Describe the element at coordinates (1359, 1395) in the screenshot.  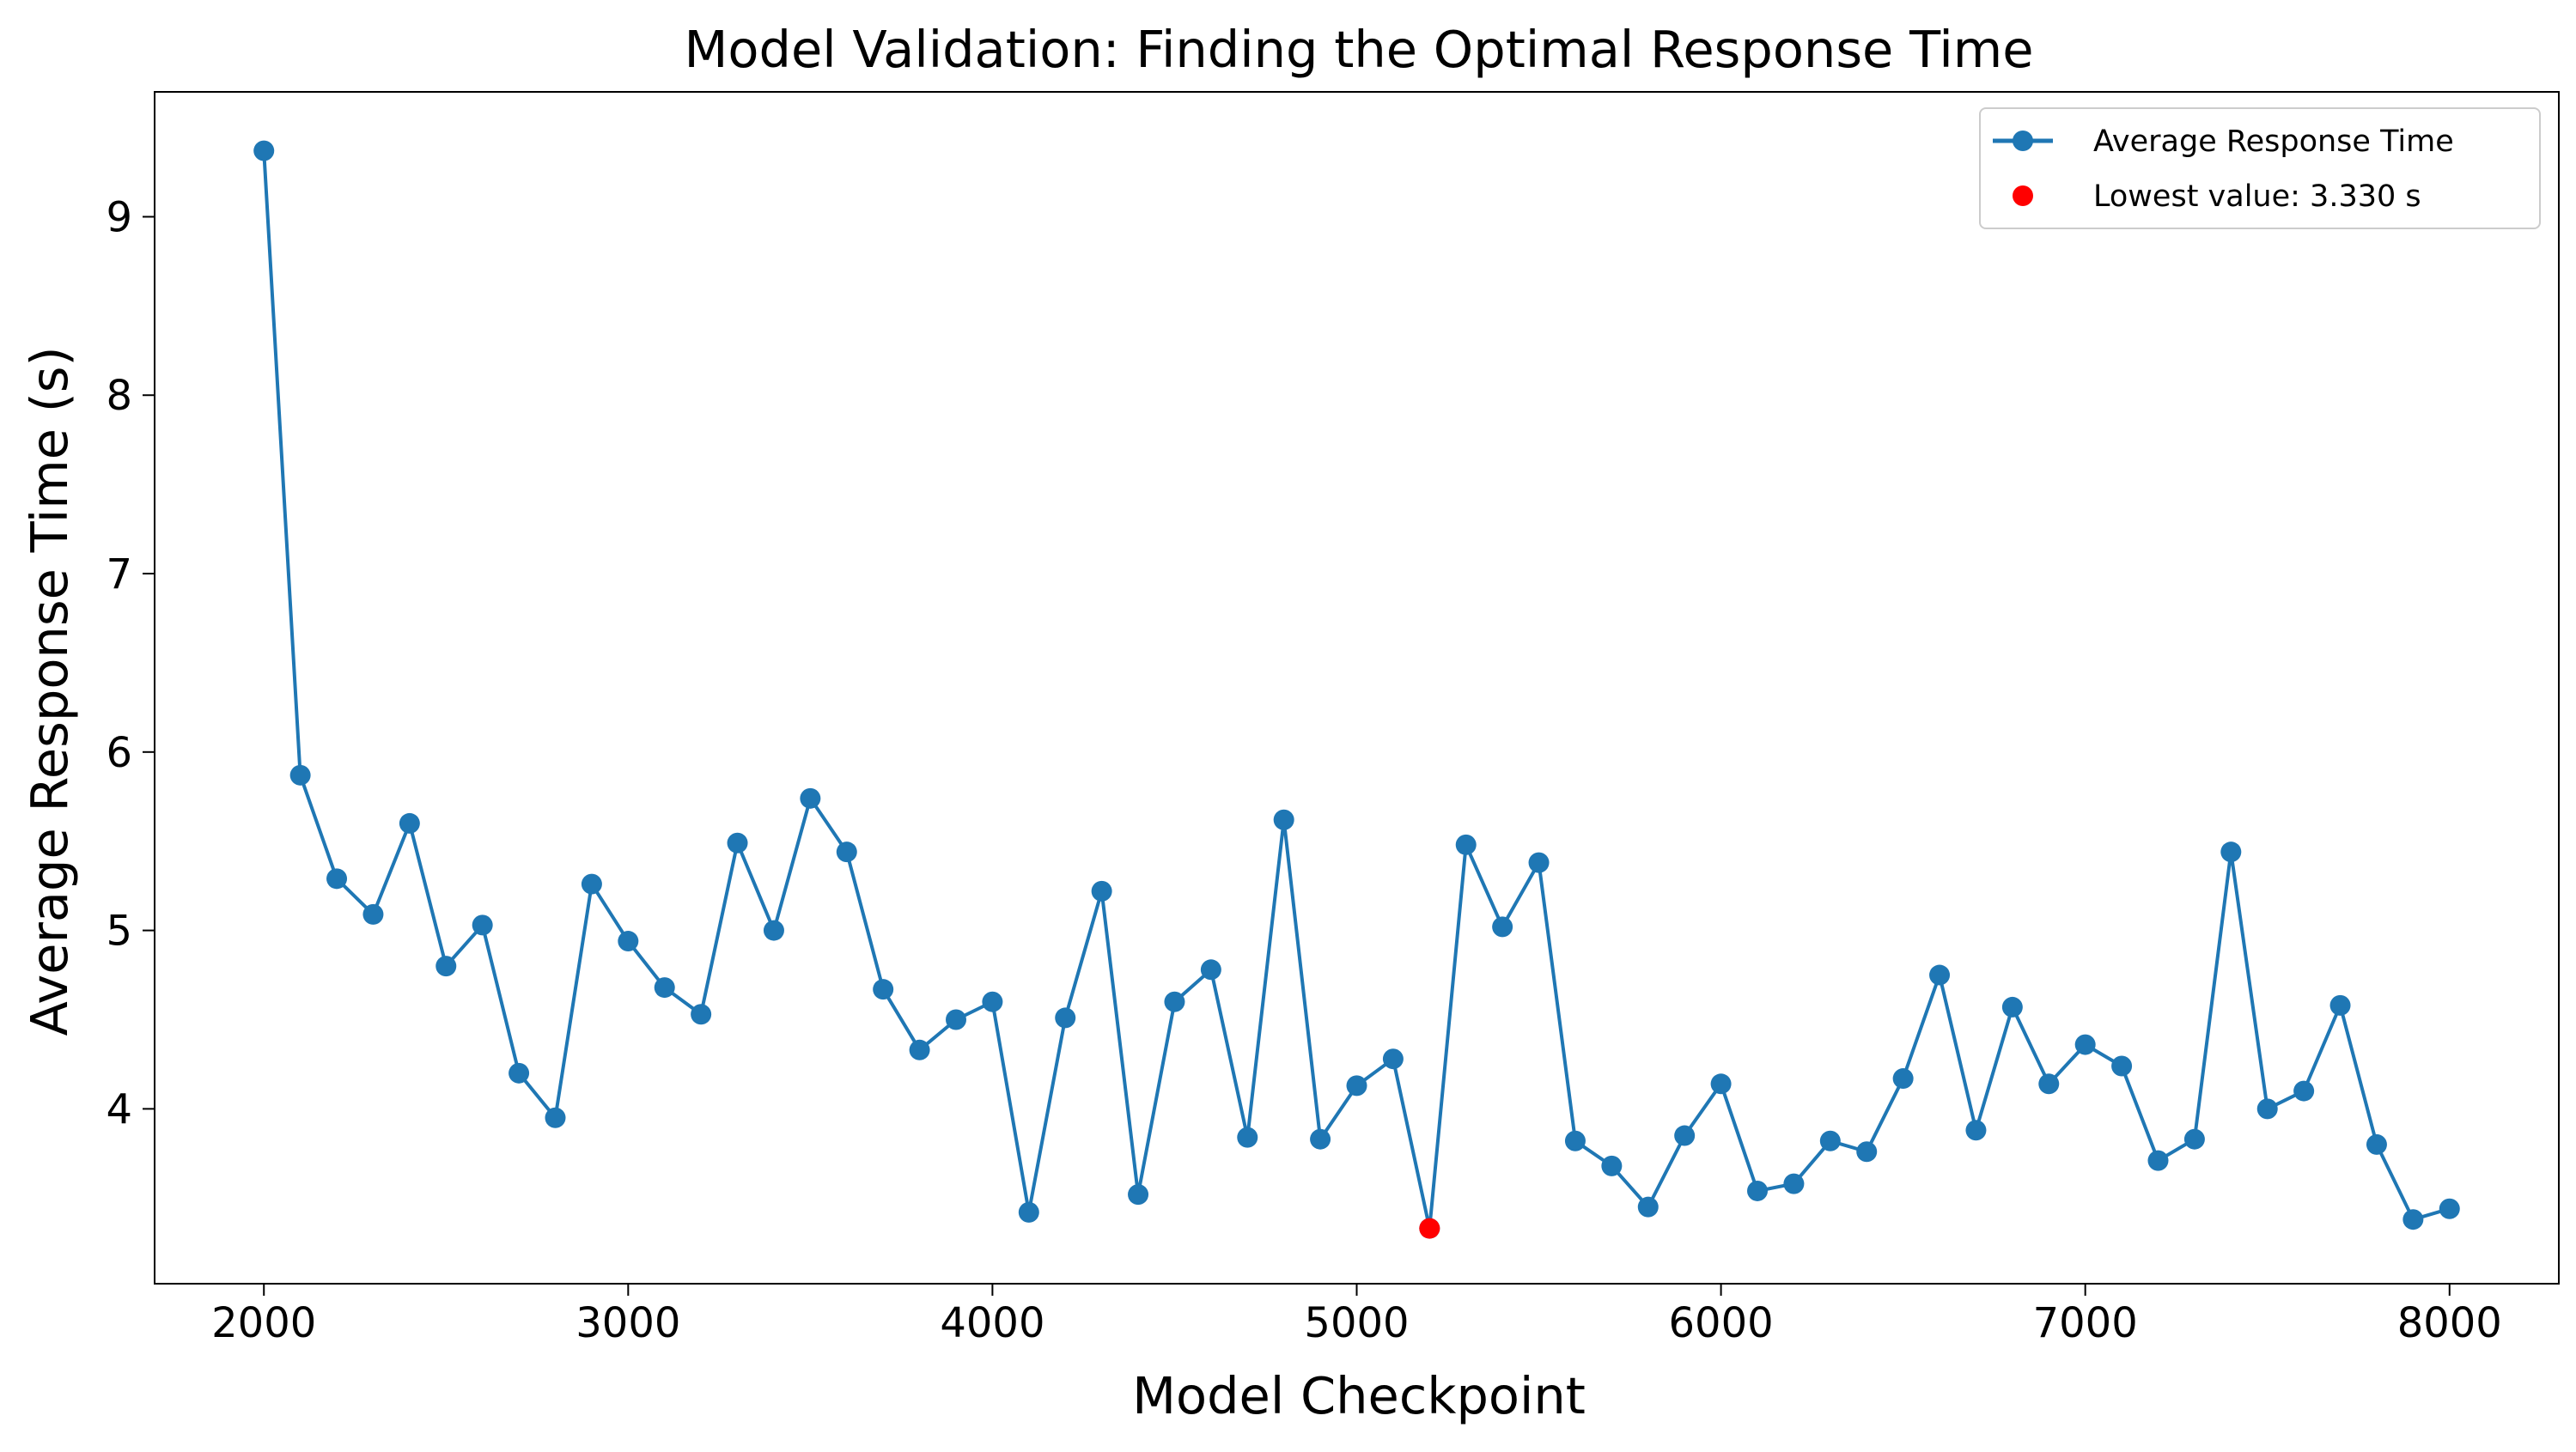
I see `x-axis-label: Model Checkpoint` at that location.